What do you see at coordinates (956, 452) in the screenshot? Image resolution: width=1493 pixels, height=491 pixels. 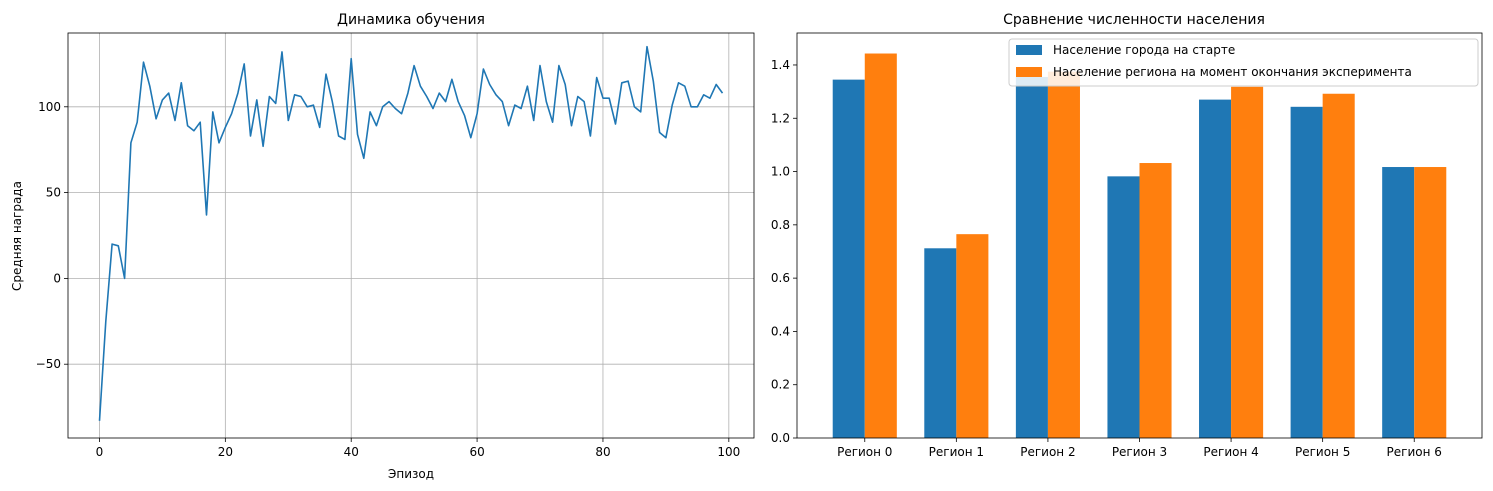 I see `bar-chart-x-tick-label: Регион 1` at bounding box center [956, 452].